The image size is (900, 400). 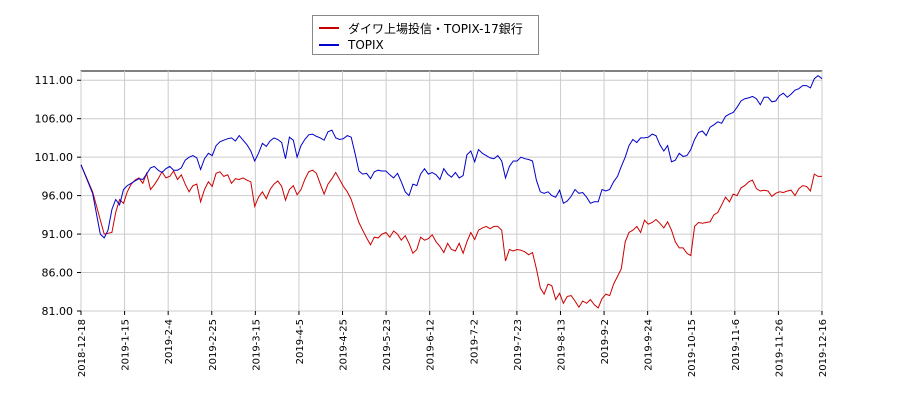 I want to click on x-tick-label: 2019-8-13, so click(x=561, y=345).